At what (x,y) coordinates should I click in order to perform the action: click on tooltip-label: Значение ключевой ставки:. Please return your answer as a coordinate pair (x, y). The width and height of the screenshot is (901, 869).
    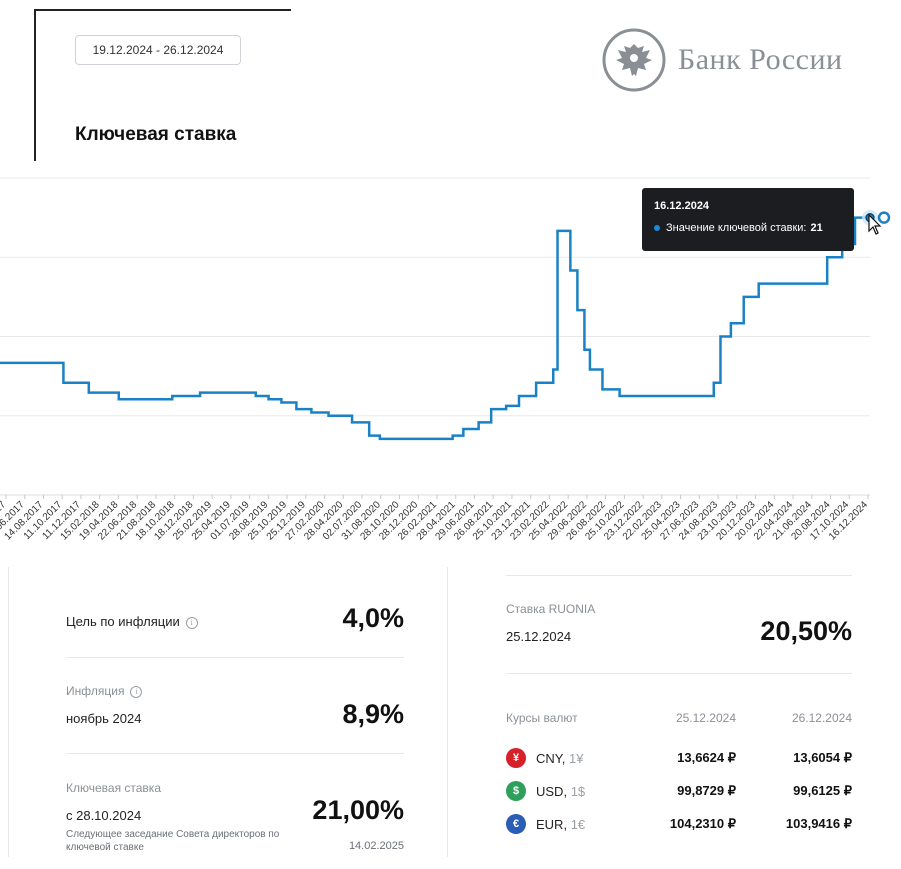
    Looking at the image, I should click on (736, 228).